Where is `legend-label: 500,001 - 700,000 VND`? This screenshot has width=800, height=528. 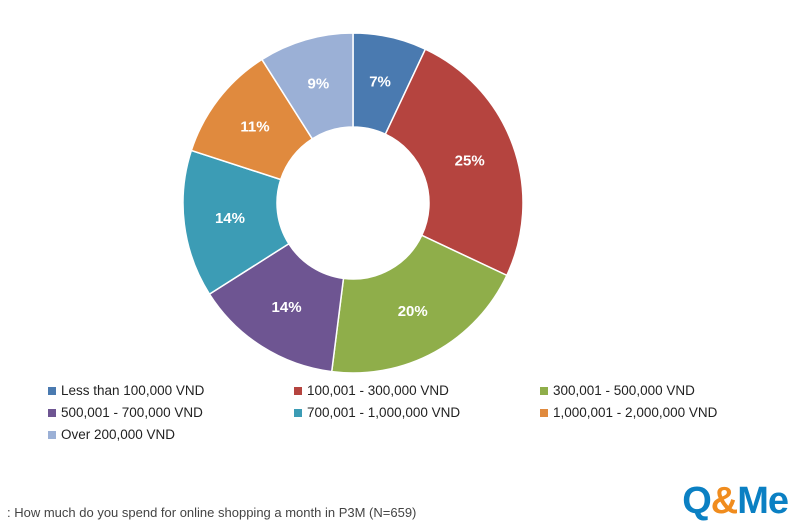
legend-label: 500,001 - 700,000 VND is located at coordinates (132, 412).